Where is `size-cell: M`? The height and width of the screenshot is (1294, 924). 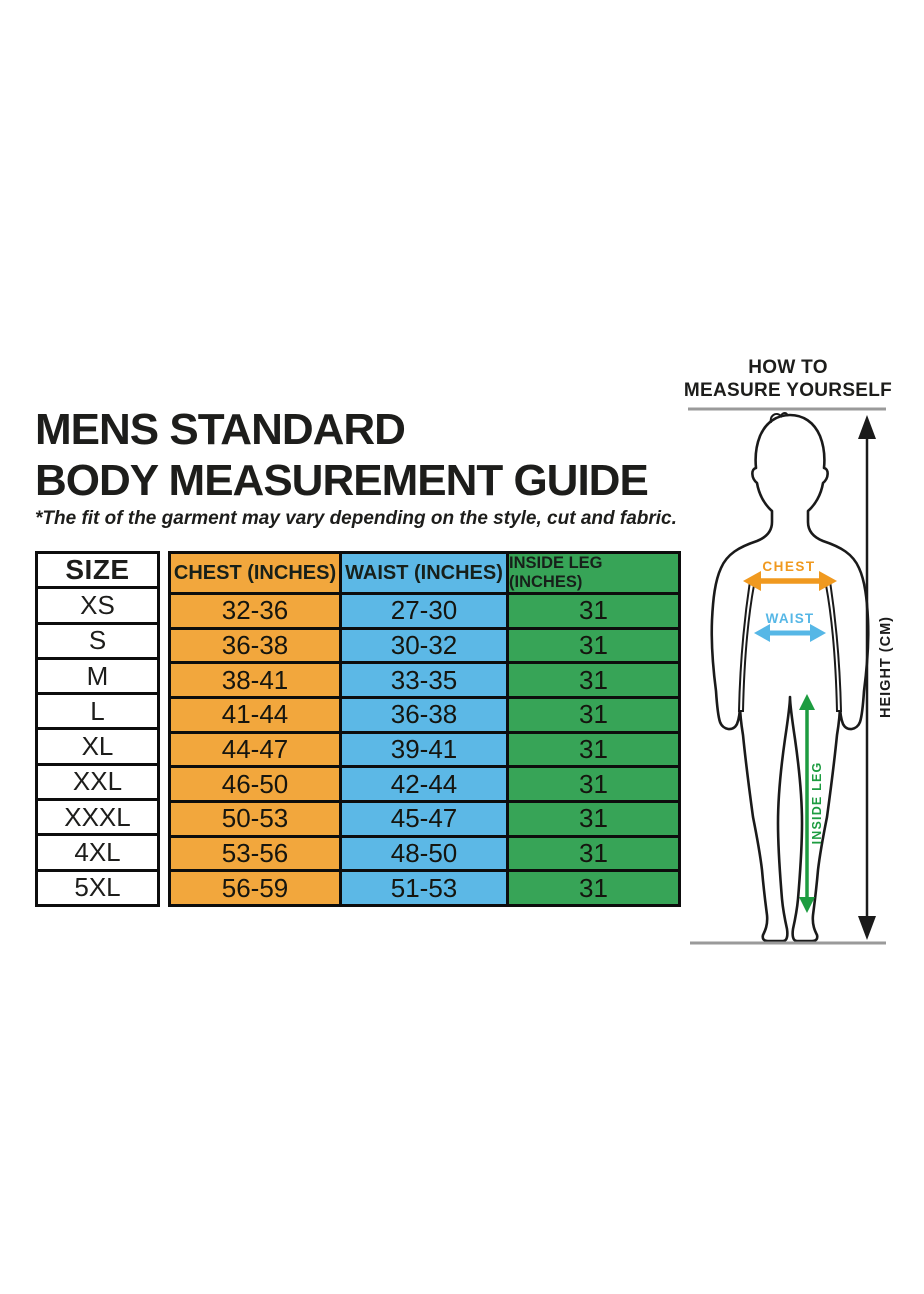 size-cell: M is located at coordinates (97, 674).